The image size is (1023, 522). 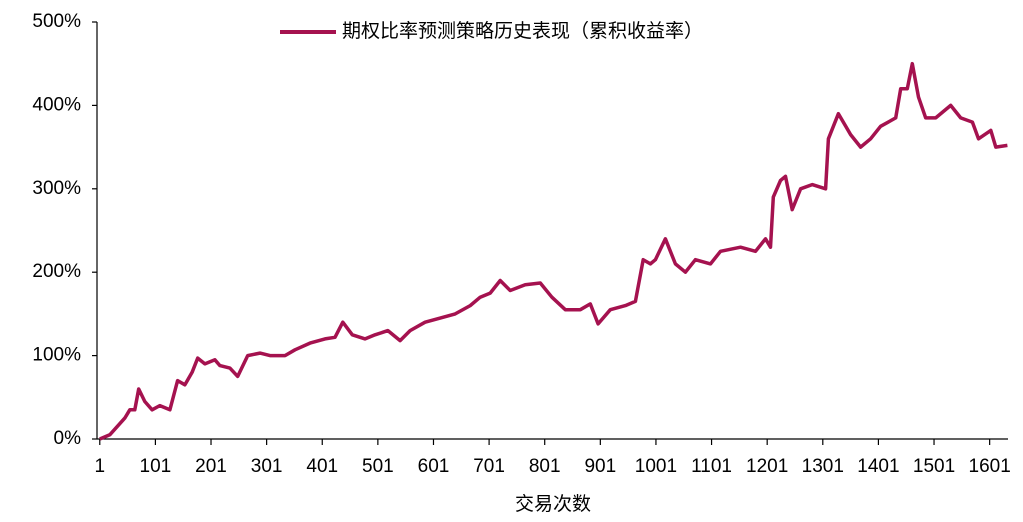 I want to click on x-tick-label: 701, so click(x=489, y=466).